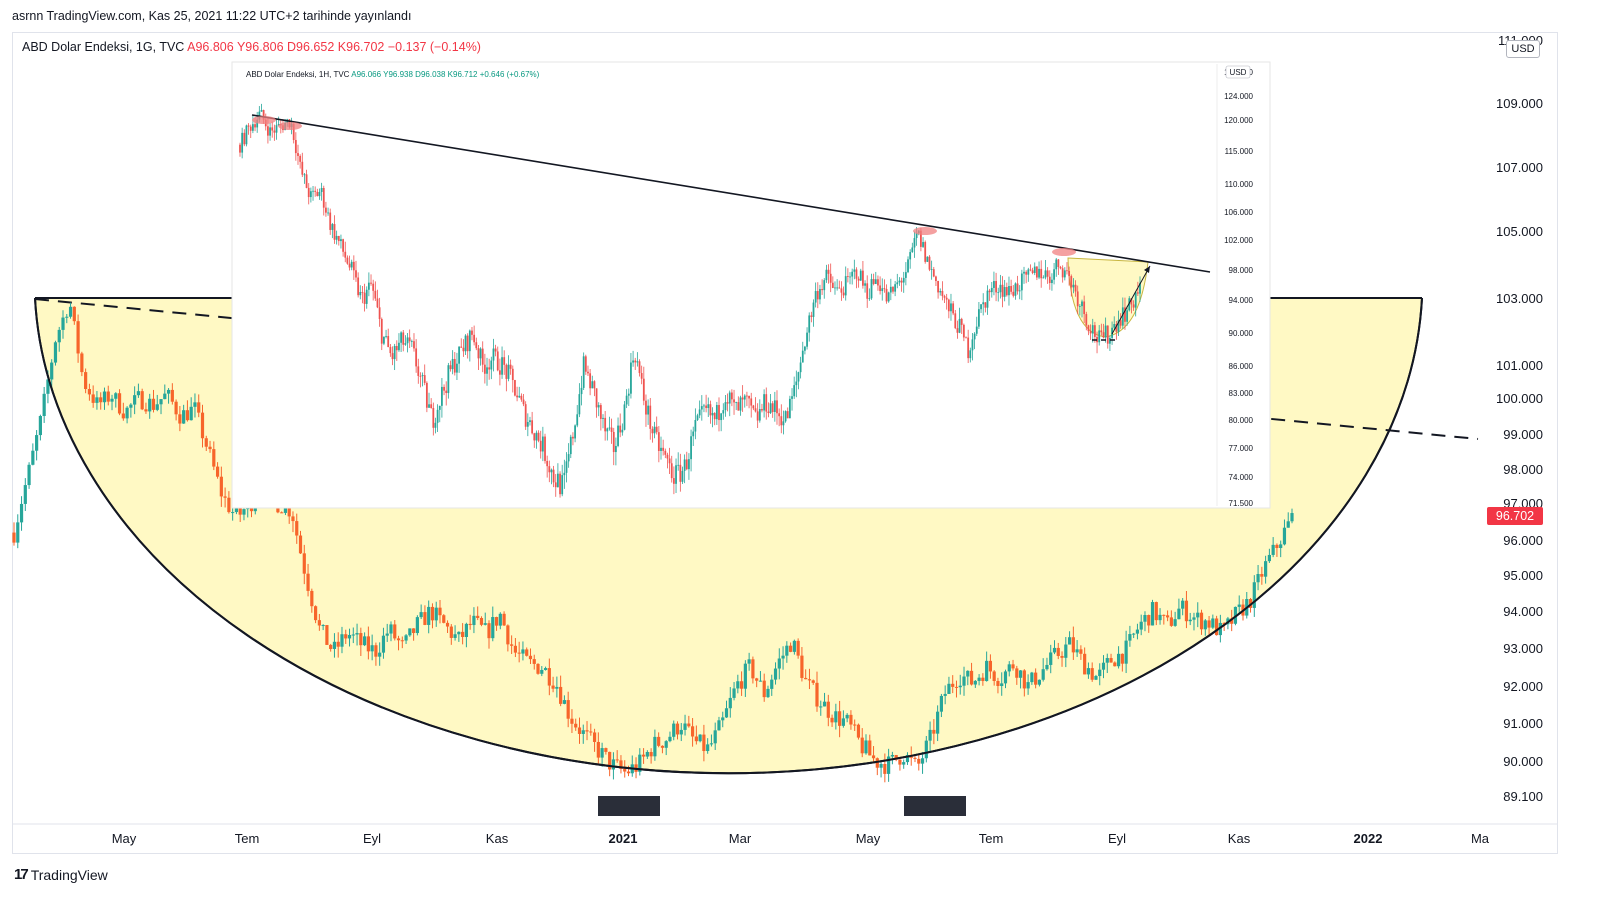 The height and width of the screenshot is (912, 1600). Describe the element at coordinates (1241, 503) in the screenshot. I see `inset-price-tick-label: 71.500` at that location.